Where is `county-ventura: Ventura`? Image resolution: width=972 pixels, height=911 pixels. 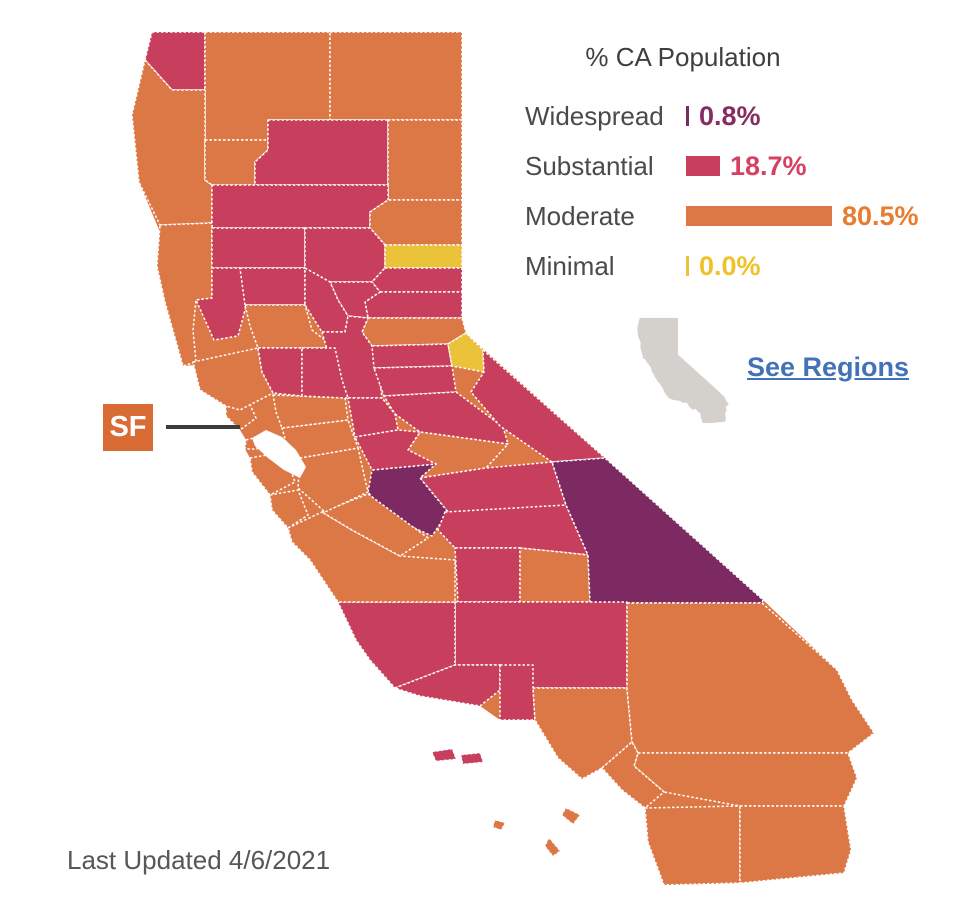
county-ventura: Ventura is located at coordinates (517, 692).